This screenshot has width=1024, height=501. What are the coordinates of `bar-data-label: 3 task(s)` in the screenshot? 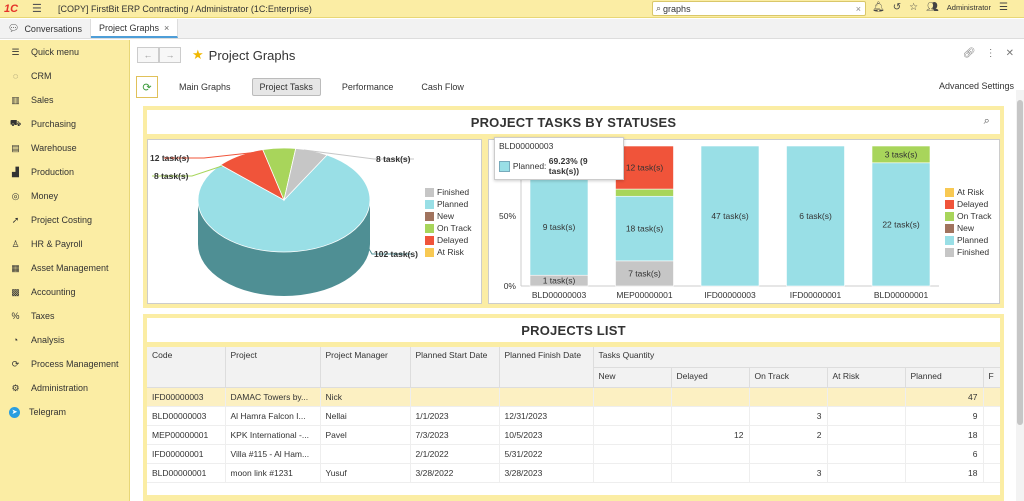 It's located at (901, 154).